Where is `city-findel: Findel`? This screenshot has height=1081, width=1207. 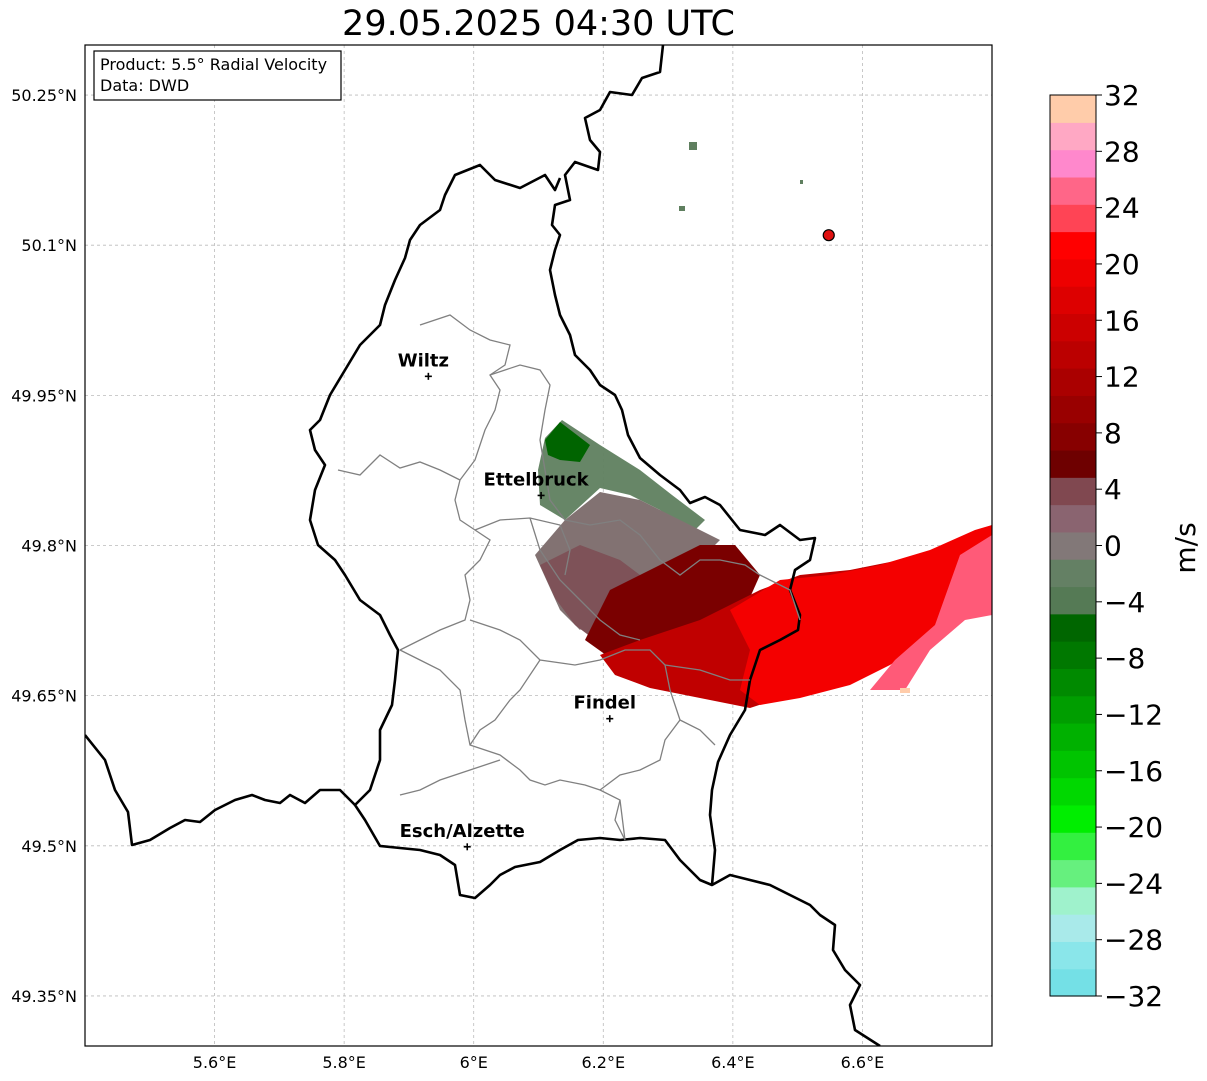 city-findel: Findel is located at coordinates (604, 708).